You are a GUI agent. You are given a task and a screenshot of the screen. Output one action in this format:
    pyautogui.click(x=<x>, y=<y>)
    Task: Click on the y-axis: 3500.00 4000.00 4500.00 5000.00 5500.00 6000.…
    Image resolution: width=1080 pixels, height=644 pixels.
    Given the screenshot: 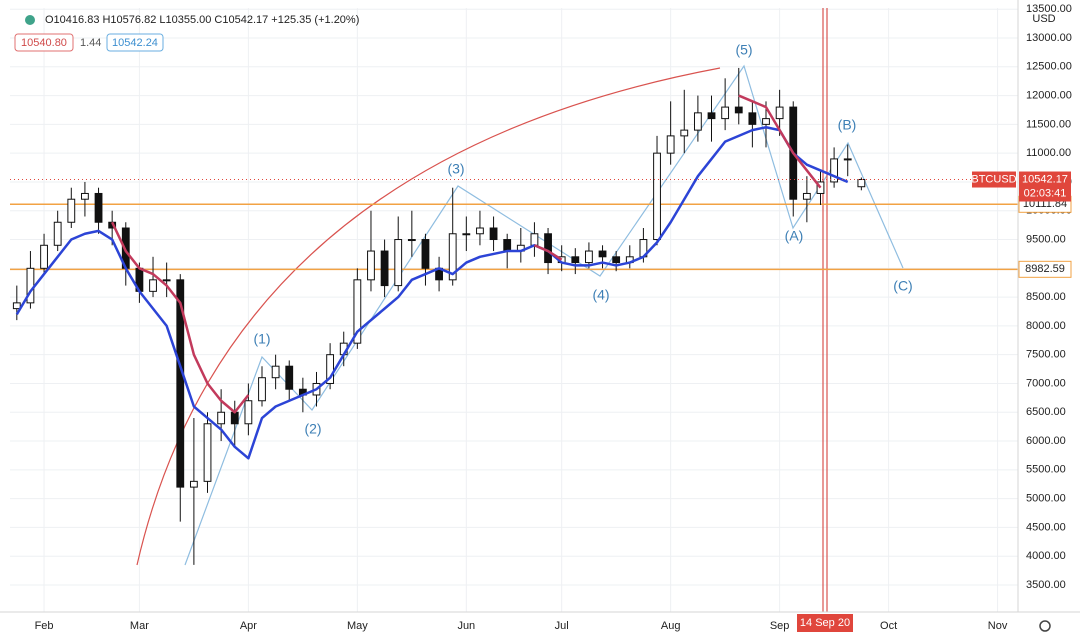 What is the action you would take?
    pyautogui.click(x=1021, y=297)
    